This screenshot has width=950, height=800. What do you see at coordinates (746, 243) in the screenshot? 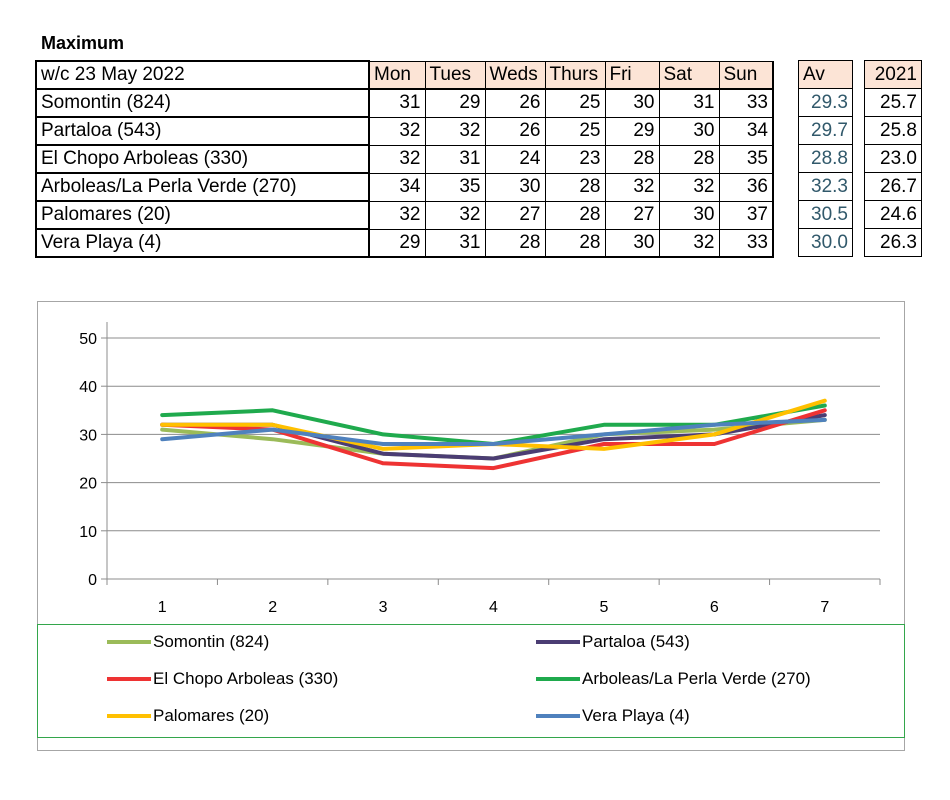
I see `temperature-cell: 33` at bounding box center [746, 243].